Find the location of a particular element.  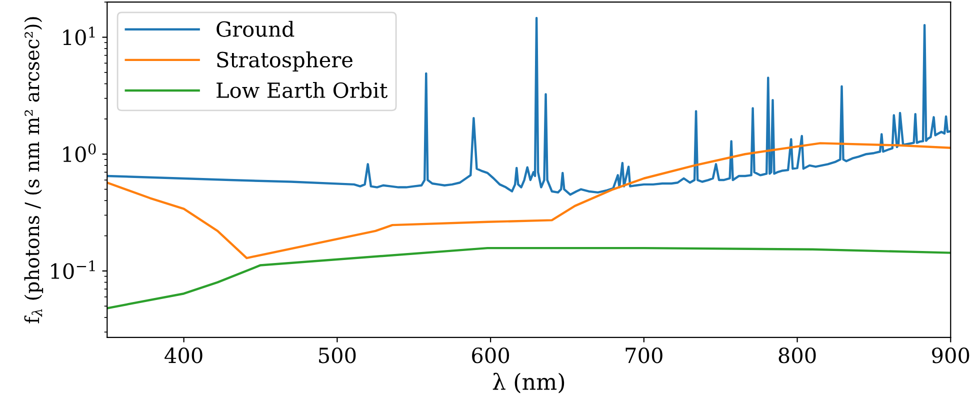

x-tick-label: 400 is located at coordinates (183, 356).